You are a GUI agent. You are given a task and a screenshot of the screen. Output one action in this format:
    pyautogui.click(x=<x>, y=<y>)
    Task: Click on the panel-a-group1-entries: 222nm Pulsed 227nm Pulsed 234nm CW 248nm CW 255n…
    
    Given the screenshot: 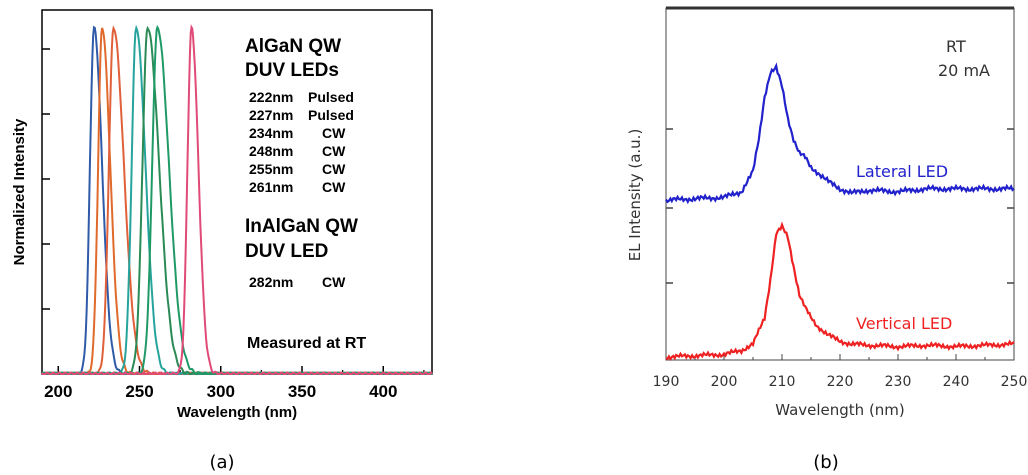 What is the action you would take?
    pyautogui.click(x=301, y=142)
    